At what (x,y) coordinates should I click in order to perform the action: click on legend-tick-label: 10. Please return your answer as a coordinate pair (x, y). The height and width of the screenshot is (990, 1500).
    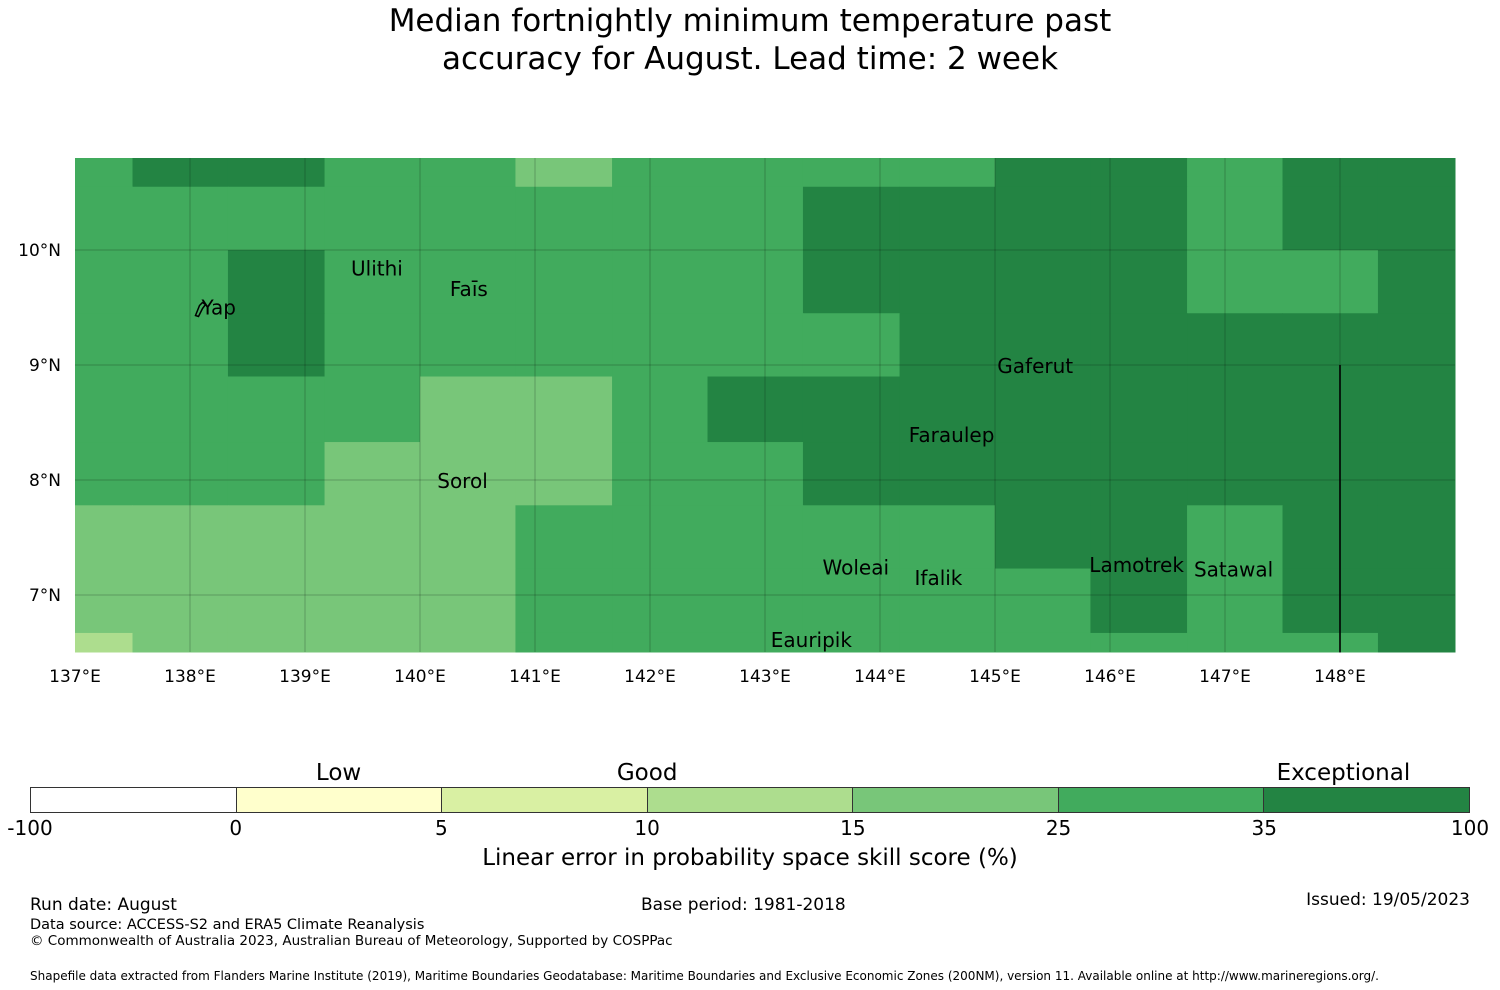
    Looking at the image, I should click on (647, 828).